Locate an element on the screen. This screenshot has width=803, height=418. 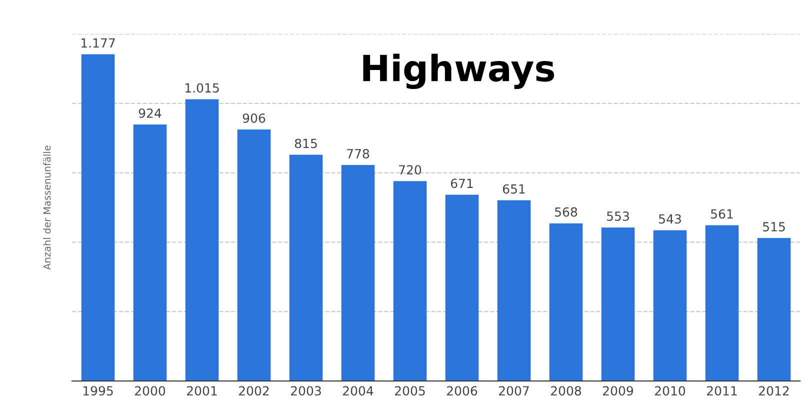
x-tick-label: 2012 is located at coordinates (774, 391).